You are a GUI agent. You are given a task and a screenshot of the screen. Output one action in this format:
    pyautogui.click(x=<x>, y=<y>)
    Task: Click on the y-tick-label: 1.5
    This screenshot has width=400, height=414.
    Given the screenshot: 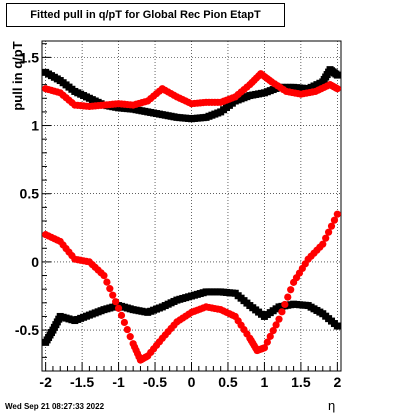 What is the action you would take?
    pyautogui.click(x=30, y=57)
    